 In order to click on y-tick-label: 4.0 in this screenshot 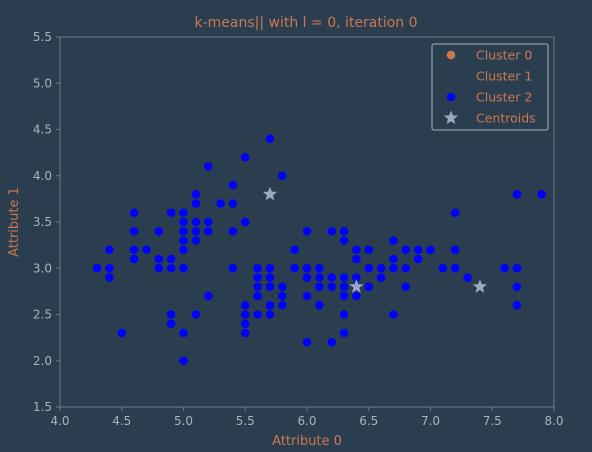, I will do `click(42, 176)`.